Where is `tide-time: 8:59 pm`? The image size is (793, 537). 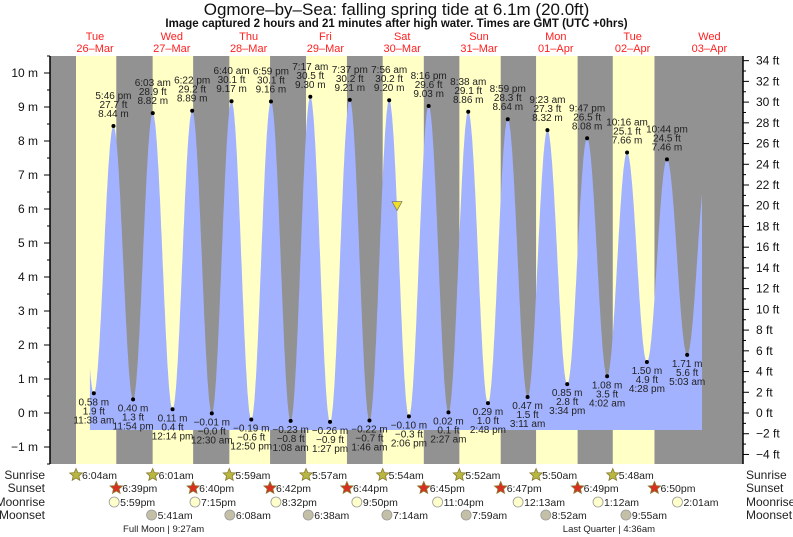 tide-time: 8:59 pm is located at coordinates (508, 89).